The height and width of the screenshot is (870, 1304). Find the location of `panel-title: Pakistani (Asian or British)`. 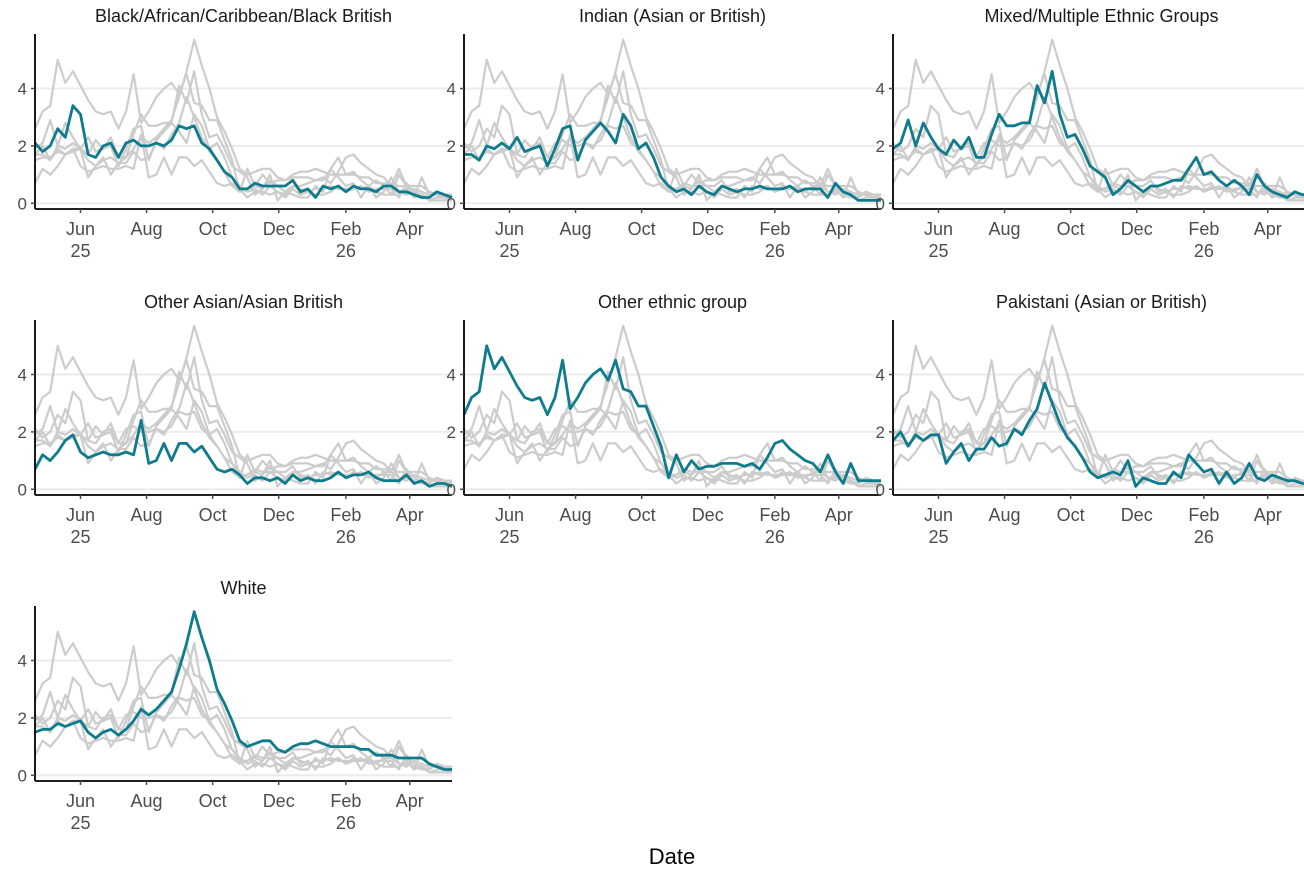

panel-title: Pakistani (Asian or British) is located at coordinates (1101, 302).